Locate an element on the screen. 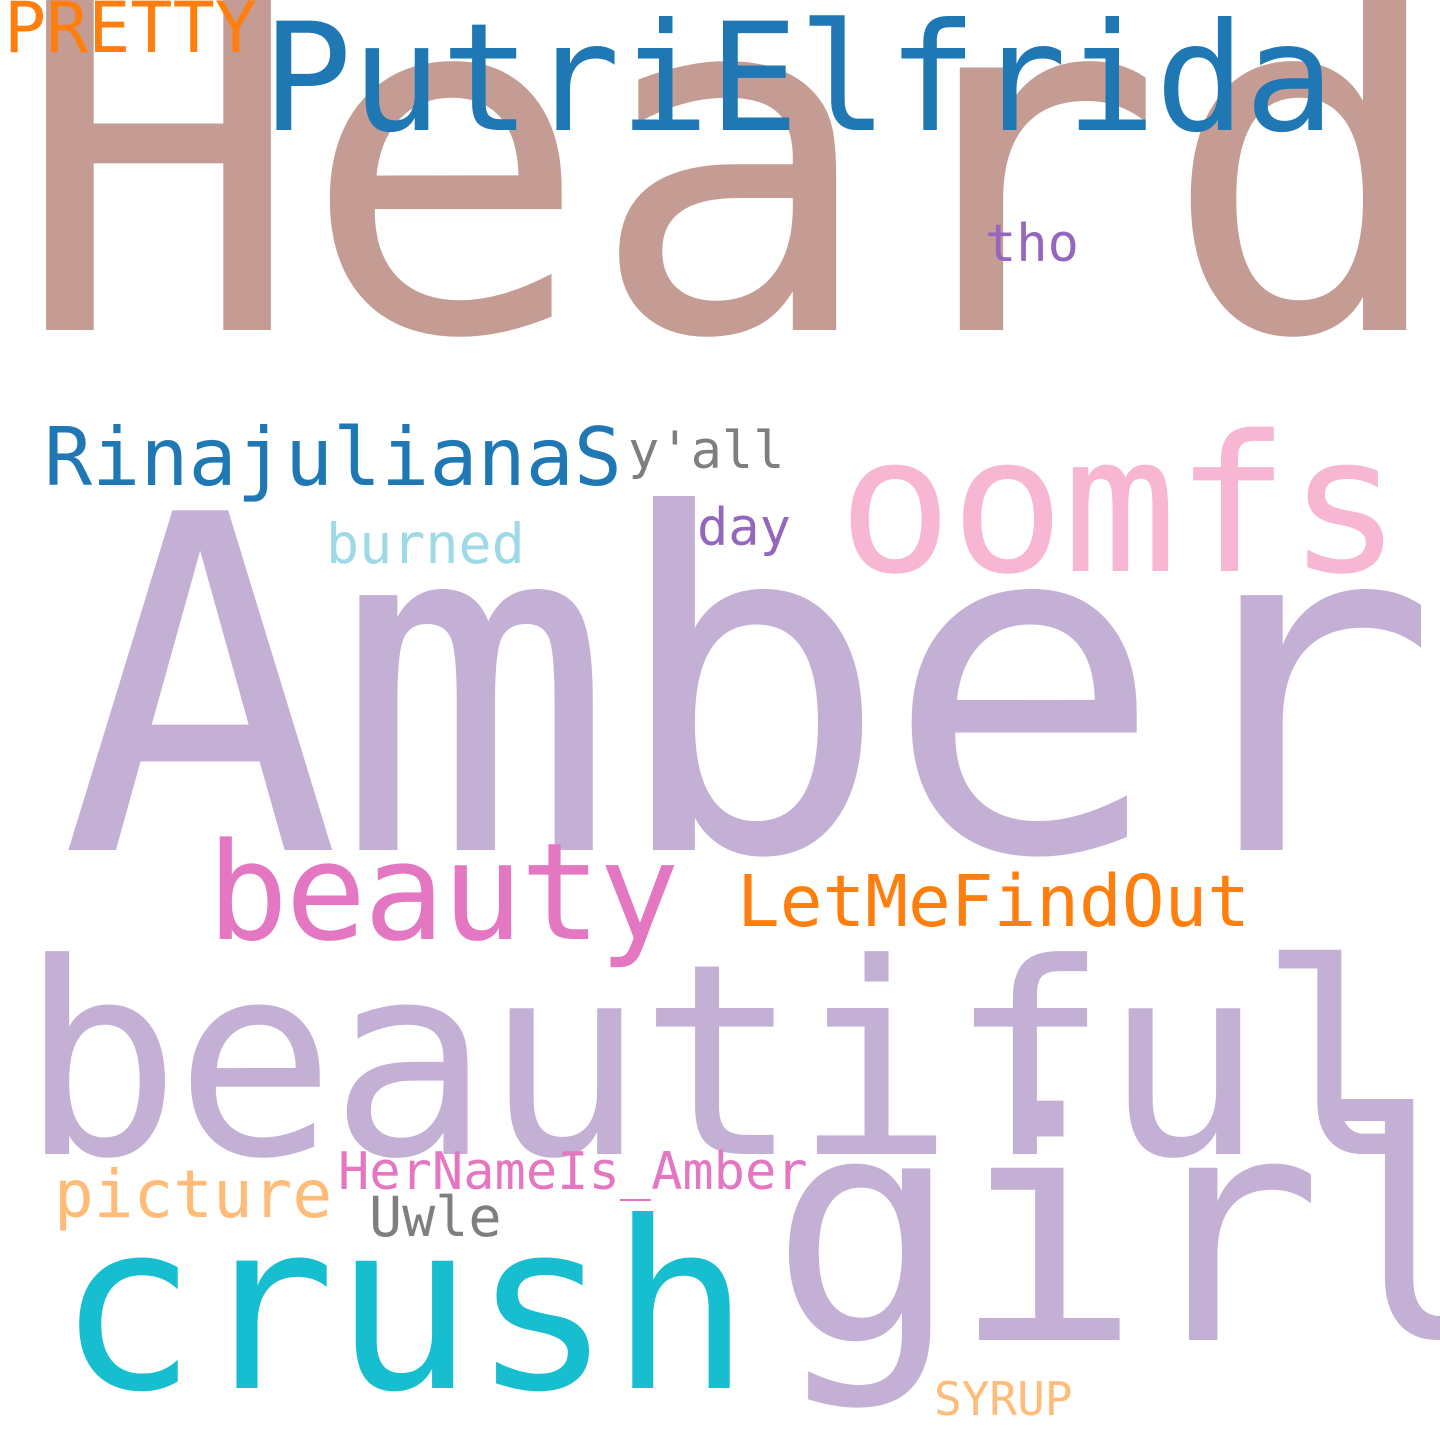 The image size is (1440, 1440). word-rinajulianas: RinajulianaS is located at coordinates (333, 457).